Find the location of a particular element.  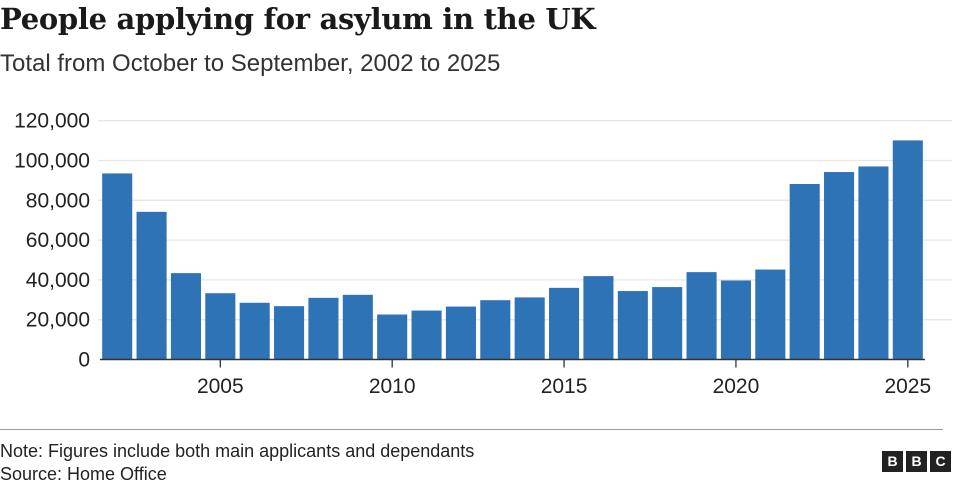

bar-2018 is located at coordinates (667, 323).